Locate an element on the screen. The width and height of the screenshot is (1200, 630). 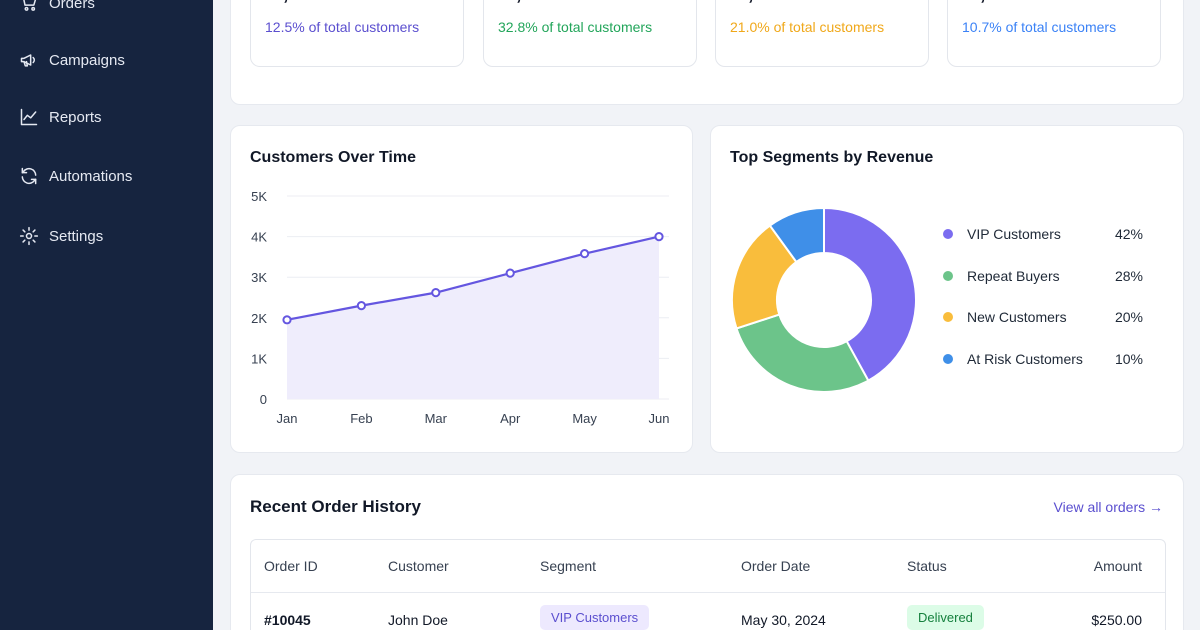
kpi-value: 3,287 is located at coordinates (535, 4).